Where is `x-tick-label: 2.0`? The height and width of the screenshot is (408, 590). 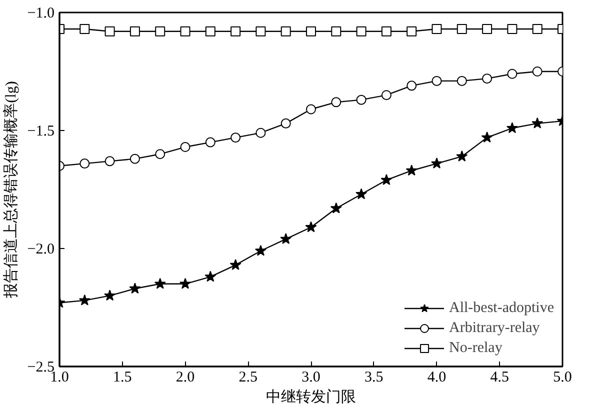
x-tick-label: 2.0 is located at coordinates (185, 378).